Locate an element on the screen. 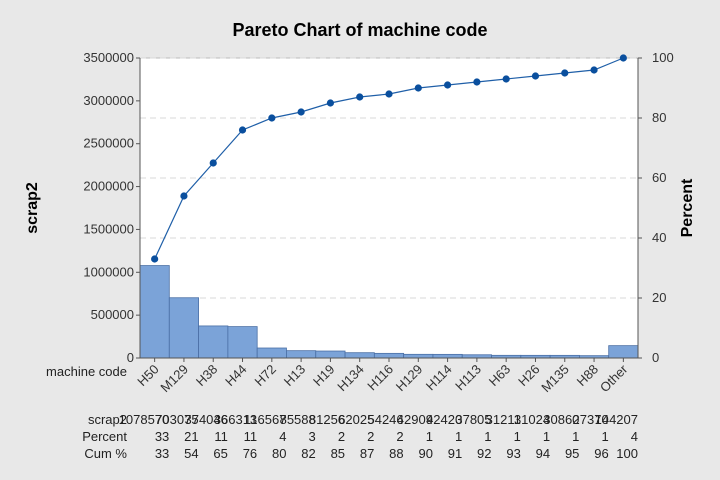  table-scrap2-value: 374046 is located at coordinates (205, 419).